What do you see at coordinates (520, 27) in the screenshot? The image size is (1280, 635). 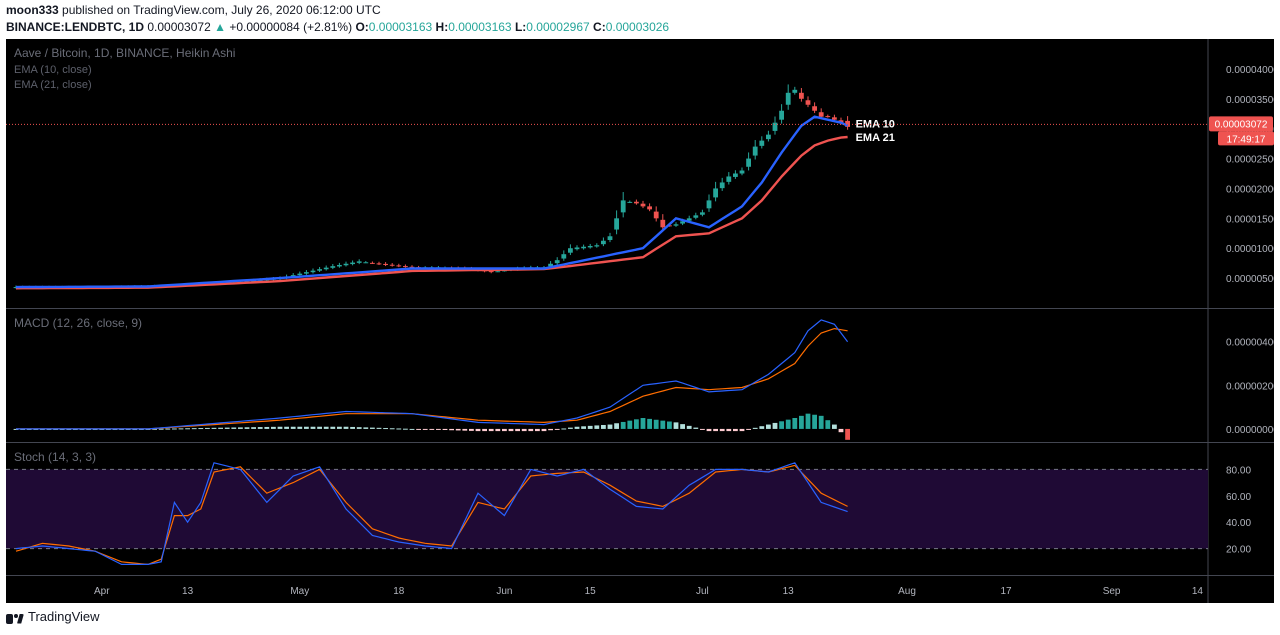 I see `low-label: L:` at bounding box center [520, 27].